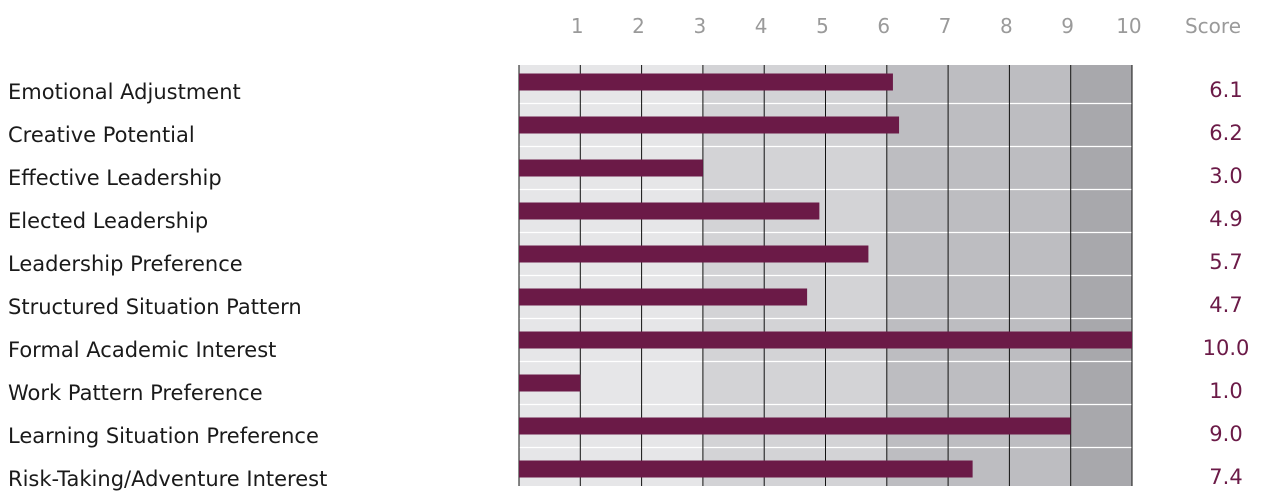 The height and width of the screenshot is (491, 1261). I want to click on x-tick-label: 5, so click(822, 26).